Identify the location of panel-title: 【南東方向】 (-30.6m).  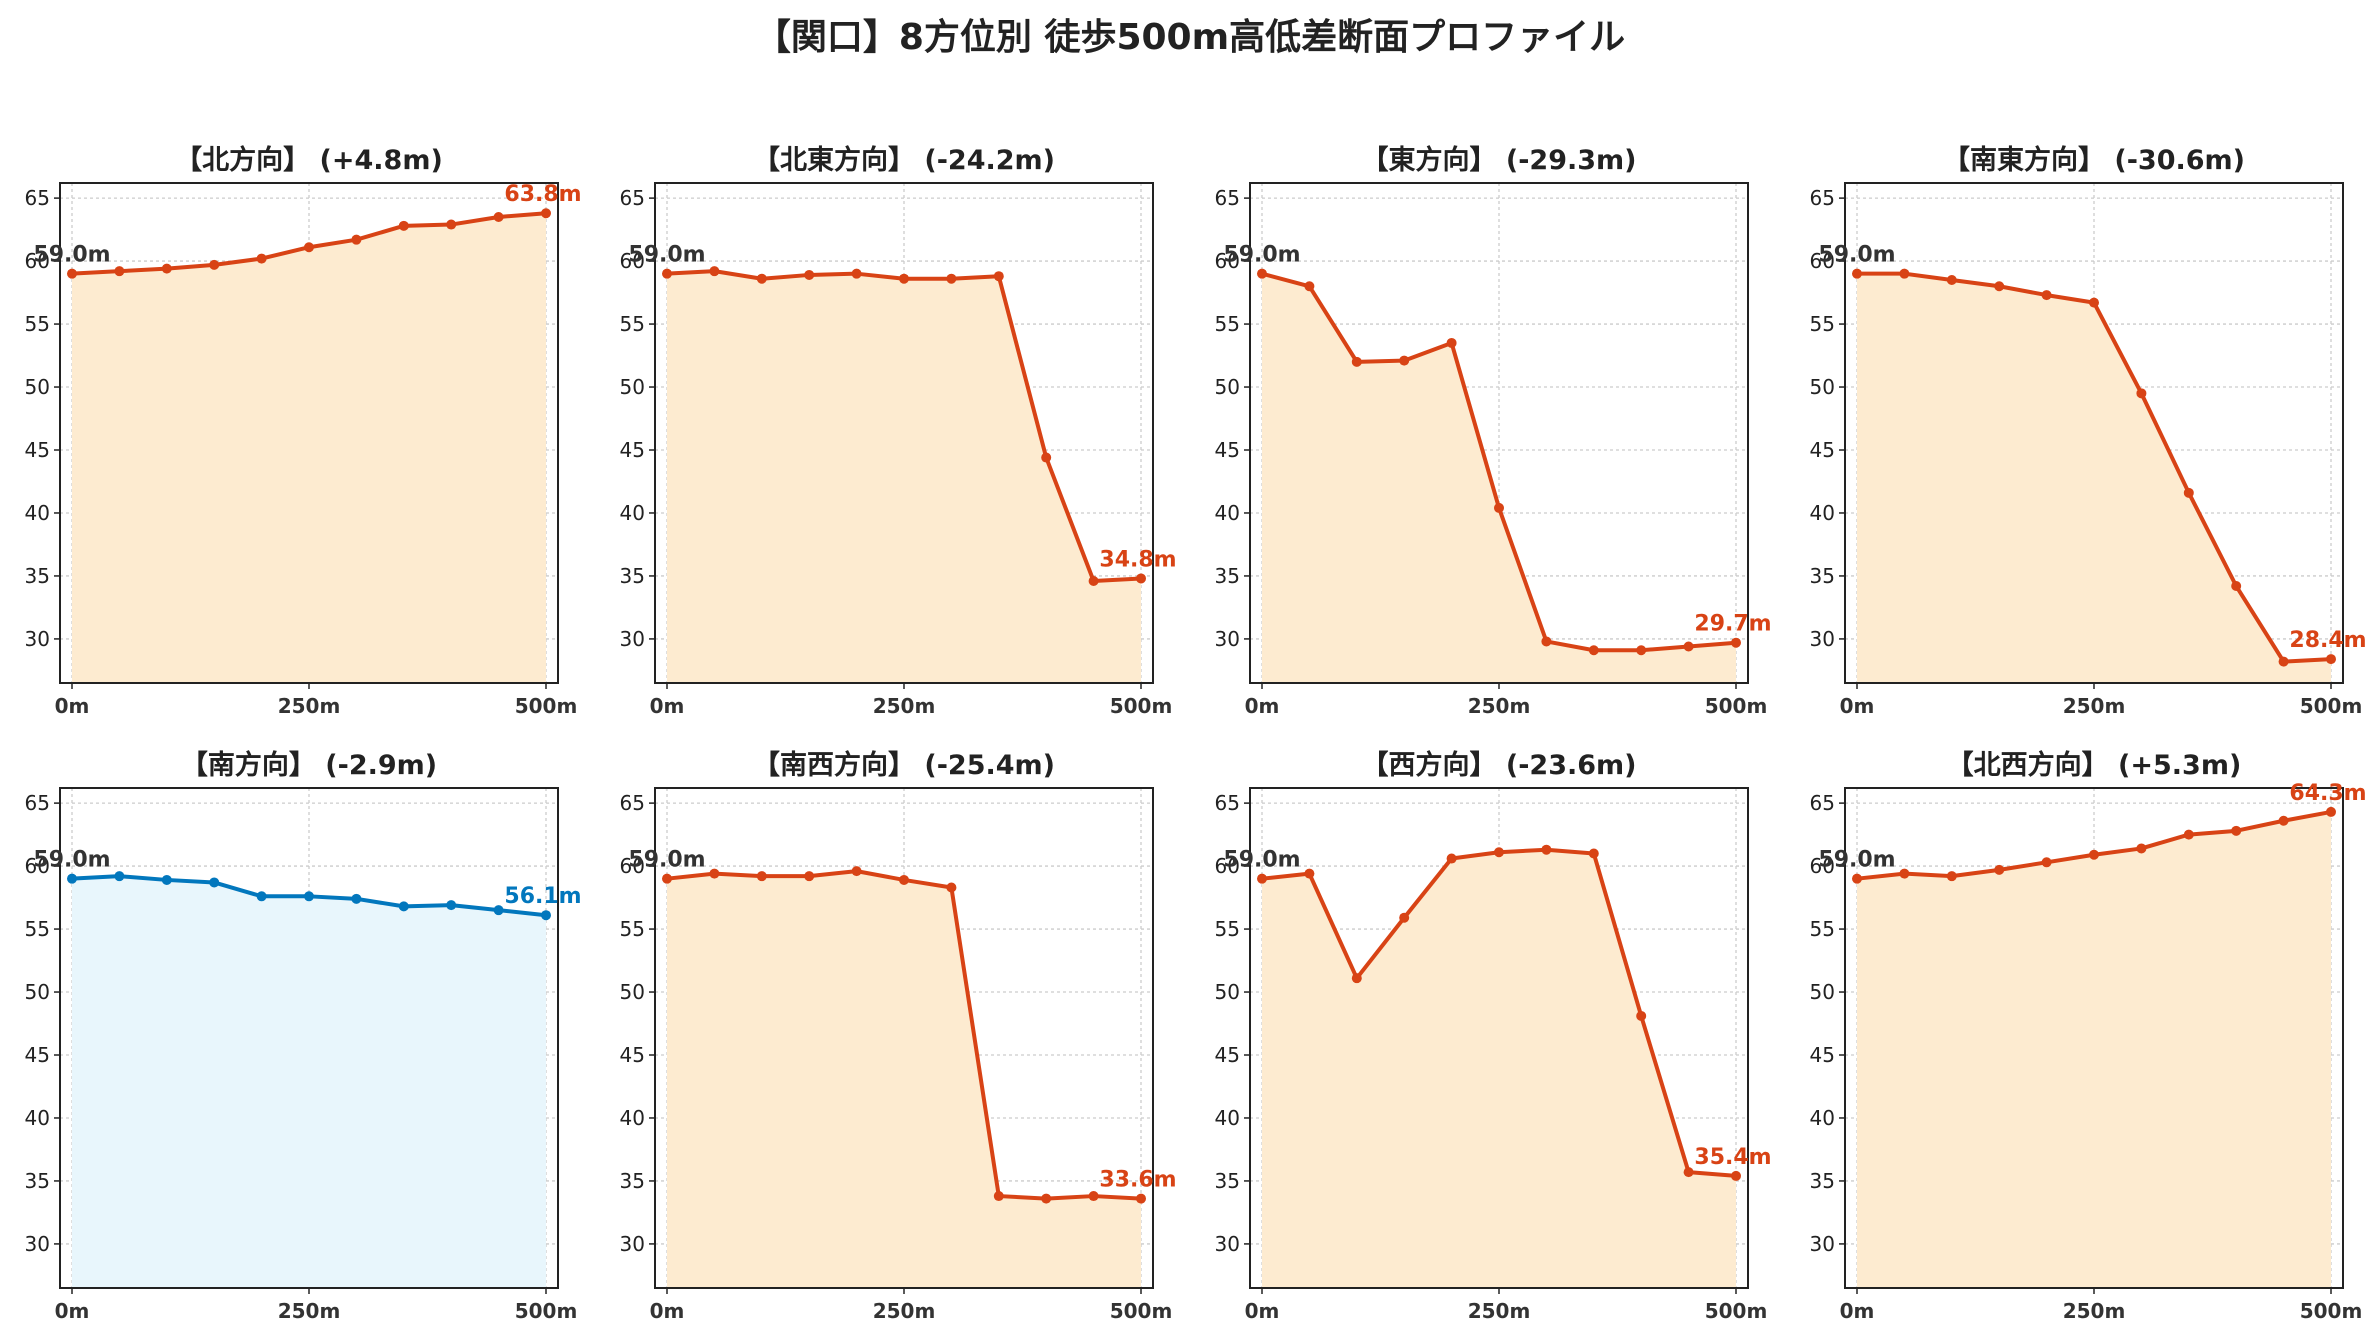
(2094, 160).